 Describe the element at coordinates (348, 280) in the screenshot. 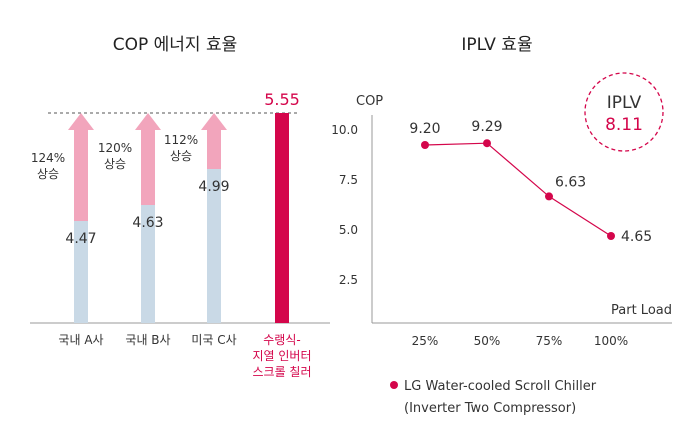

I see `y-tick-label: 2.5` at that location.